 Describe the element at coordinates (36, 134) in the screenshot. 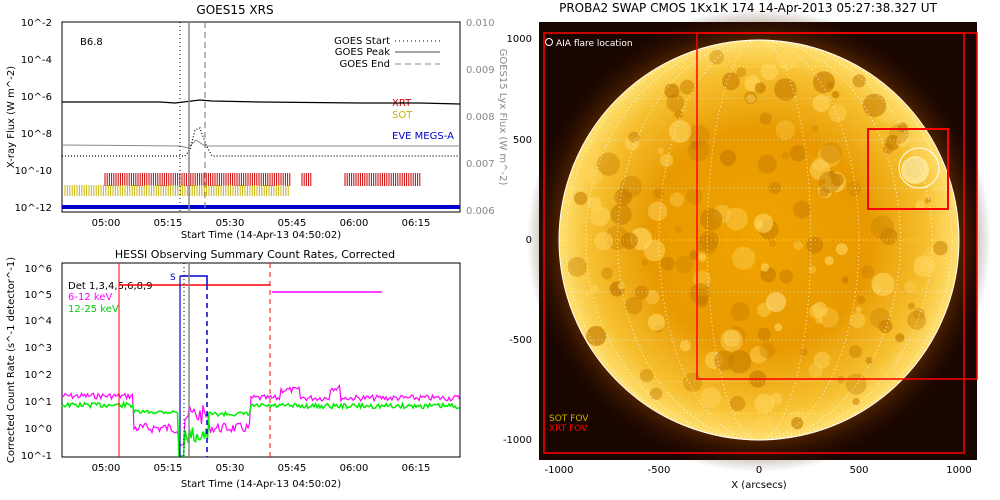

I see `goes-ytick-3: 10^-8` at that location.